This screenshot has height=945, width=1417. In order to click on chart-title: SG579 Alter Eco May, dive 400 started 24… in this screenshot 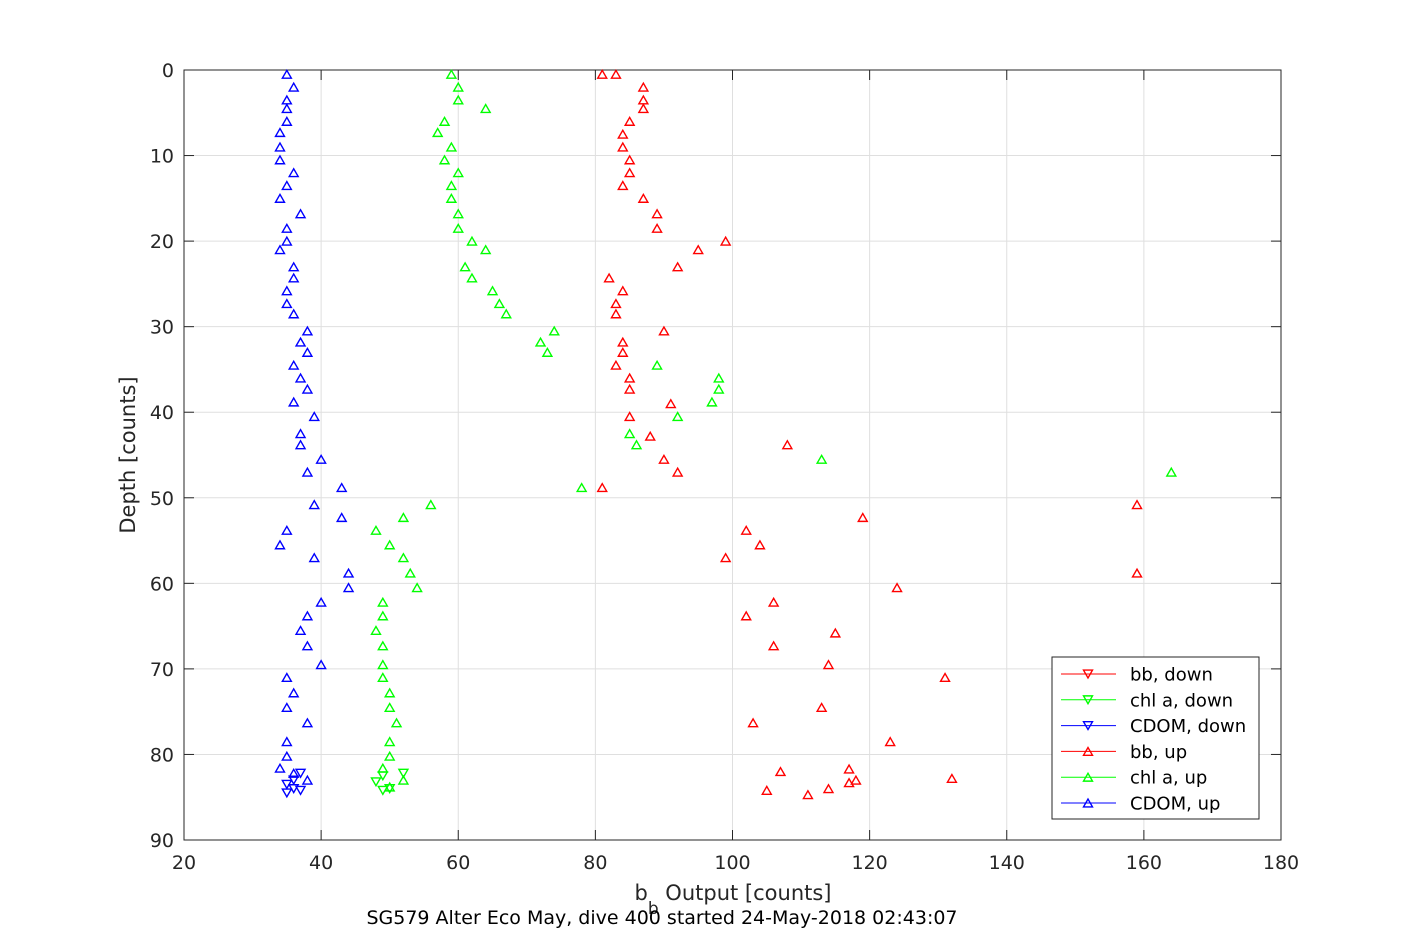, I will do `click(661, 918)`.